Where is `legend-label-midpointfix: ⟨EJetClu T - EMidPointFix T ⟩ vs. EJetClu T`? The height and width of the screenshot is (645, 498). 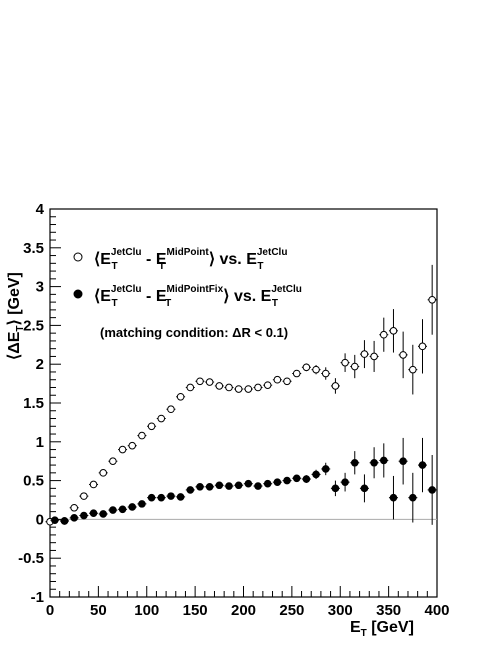 legend-label-midpointfix: ⟨EJetClu T - EMidPointFix T ⟩ vs. EJetClu T is located at coordinates (198, 296).